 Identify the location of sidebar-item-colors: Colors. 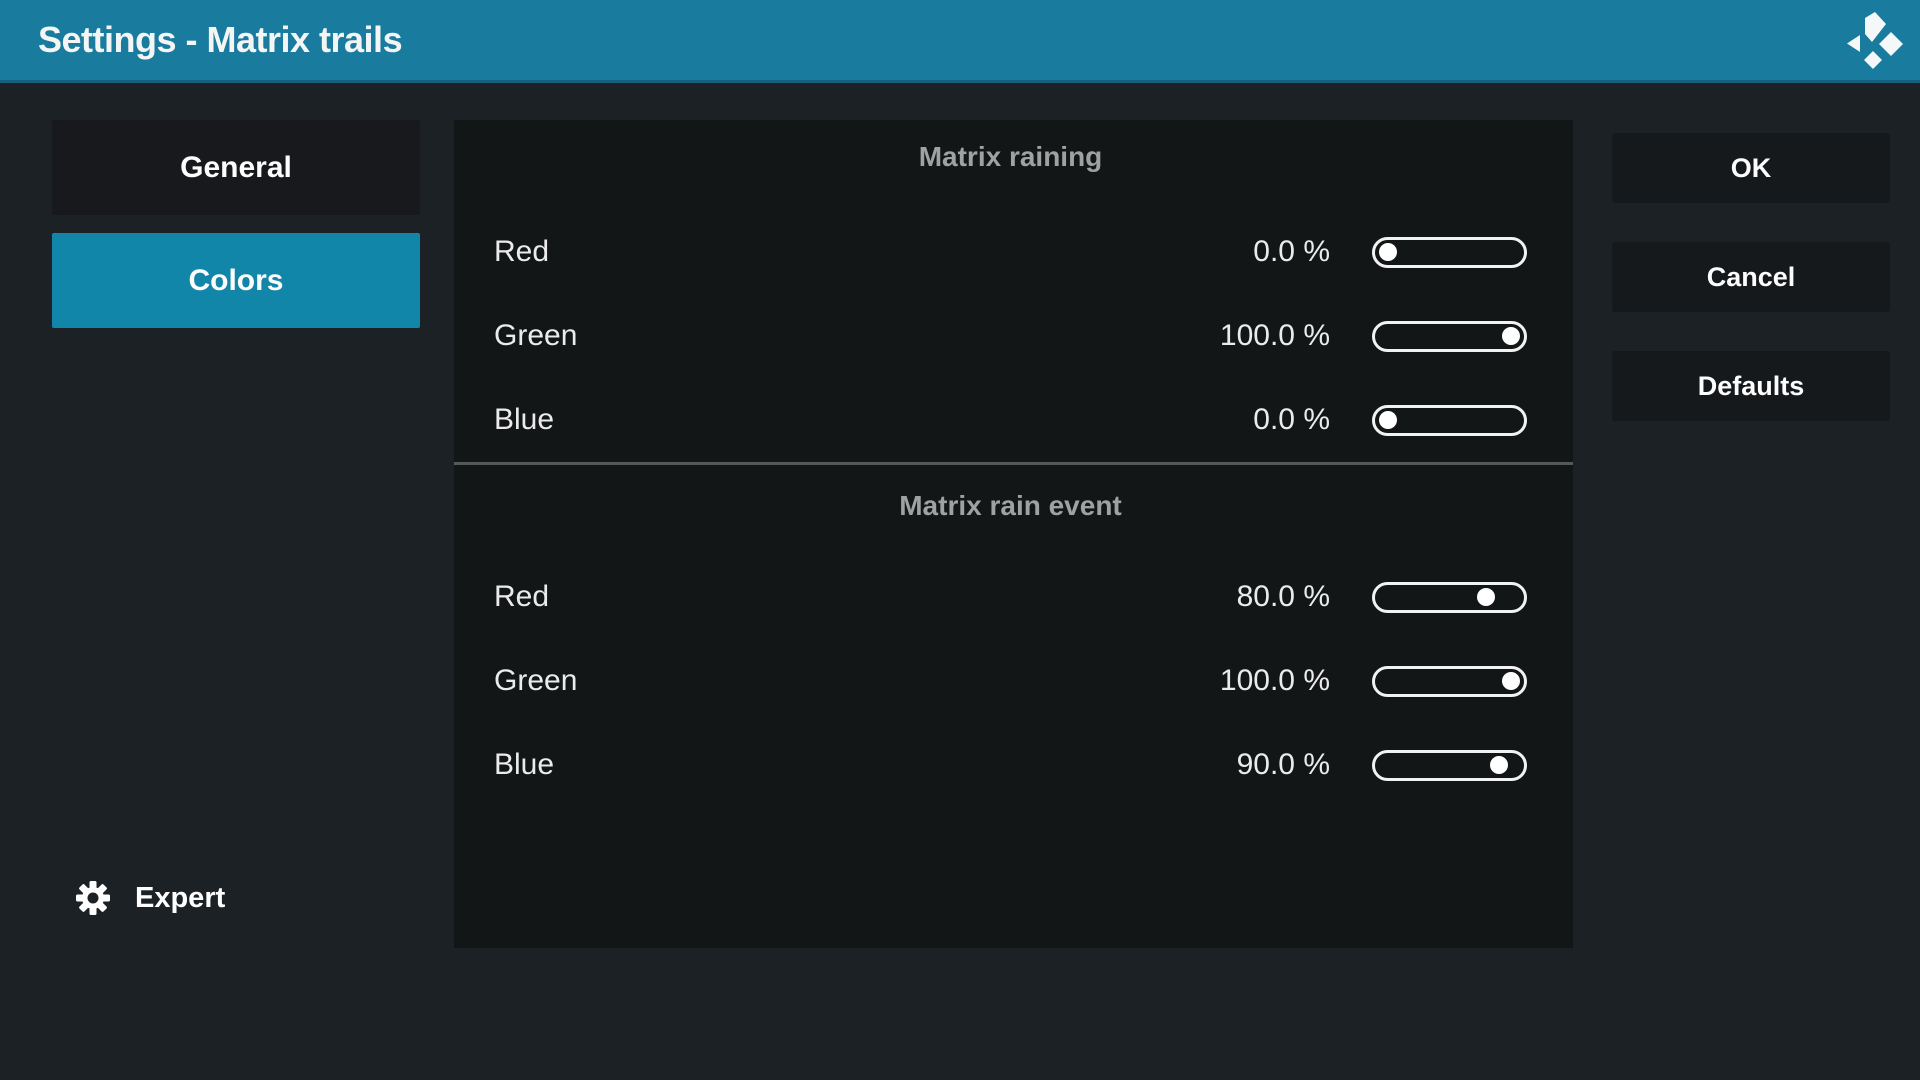
(236, 280).